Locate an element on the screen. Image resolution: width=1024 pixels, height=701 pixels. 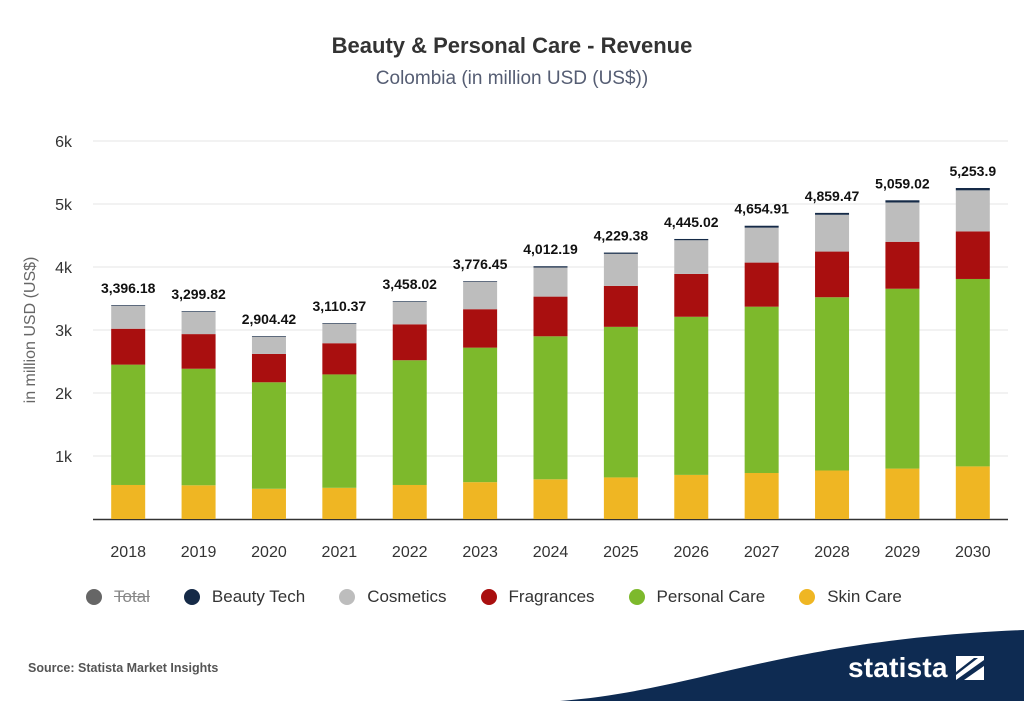
total-data-label: 5,253.9 is located at coordinates (972, 171).